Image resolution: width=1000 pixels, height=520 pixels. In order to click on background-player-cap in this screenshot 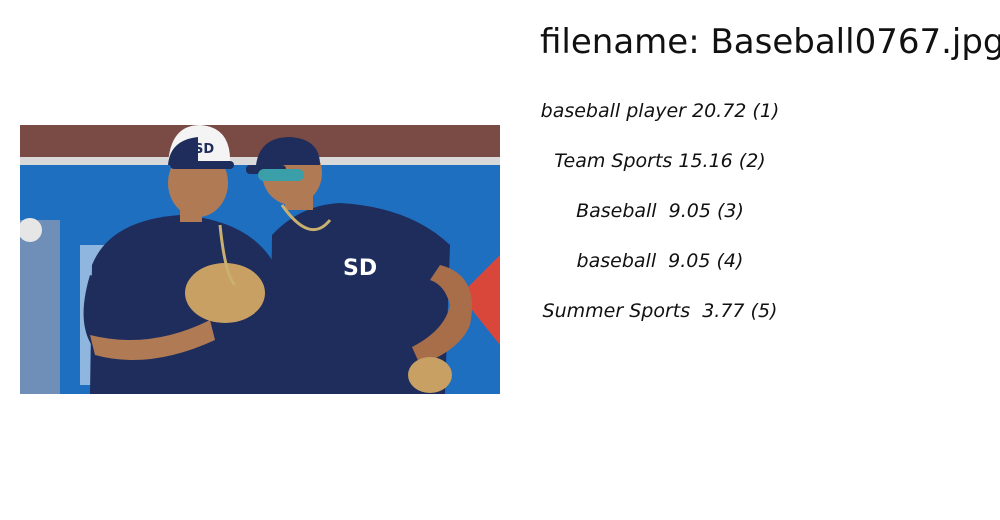, I will do `click(31, 230)`.